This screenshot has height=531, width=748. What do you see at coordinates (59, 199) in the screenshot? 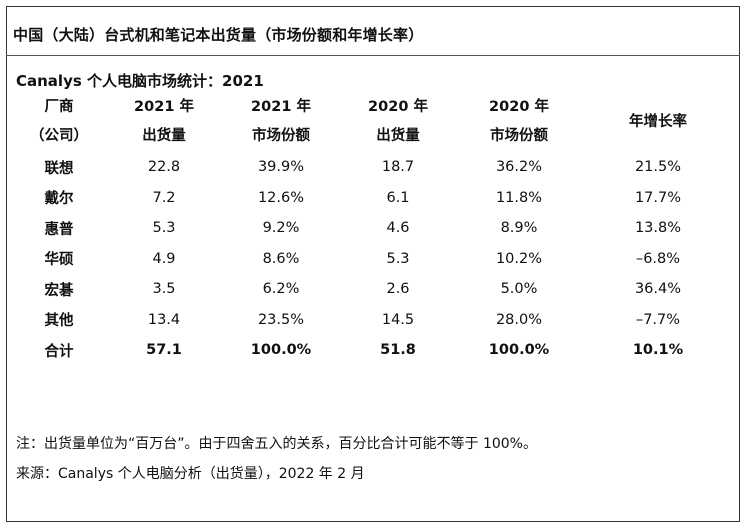
I see `cell-vendor: 戴尔` at bounding box center [59, 199].